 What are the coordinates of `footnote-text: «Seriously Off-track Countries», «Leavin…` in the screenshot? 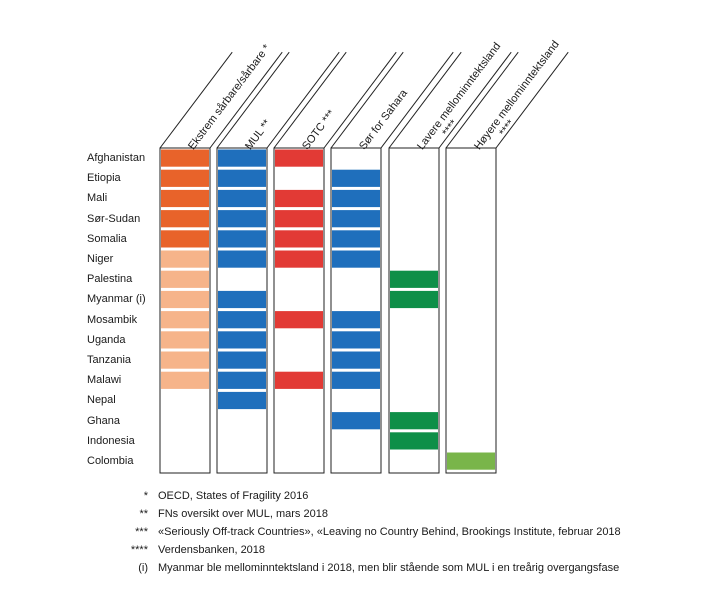 It's located at (389, 532).